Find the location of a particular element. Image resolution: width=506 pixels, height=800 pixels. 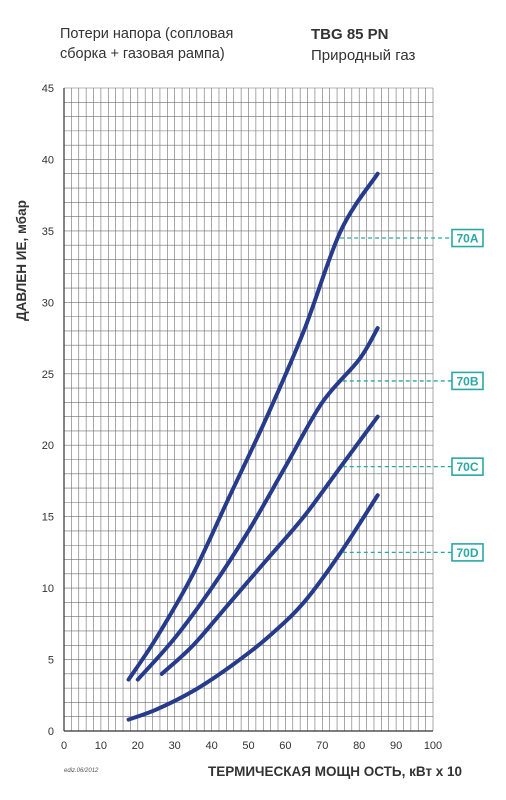

y-tick-label: 35 is located at coordinates (48, 232).